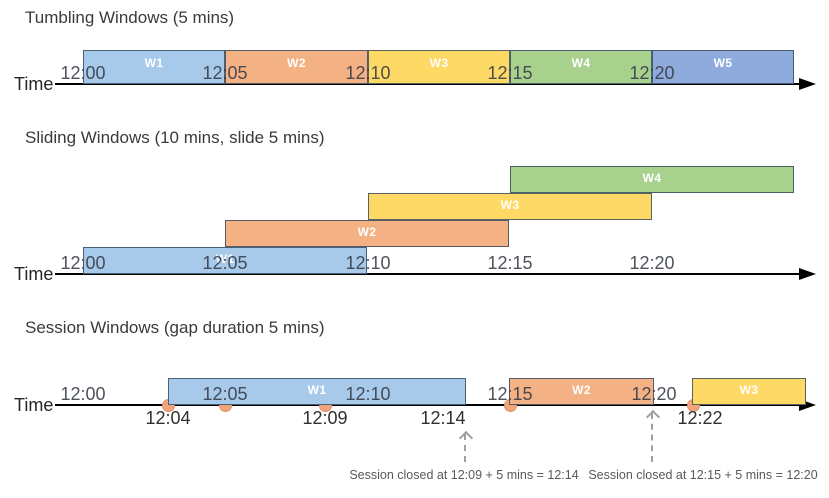  What do you see at coordinates (510, 394) in the screenshot?
I see `session-tick-1215: 12:15` at bounding box center [510, 394].